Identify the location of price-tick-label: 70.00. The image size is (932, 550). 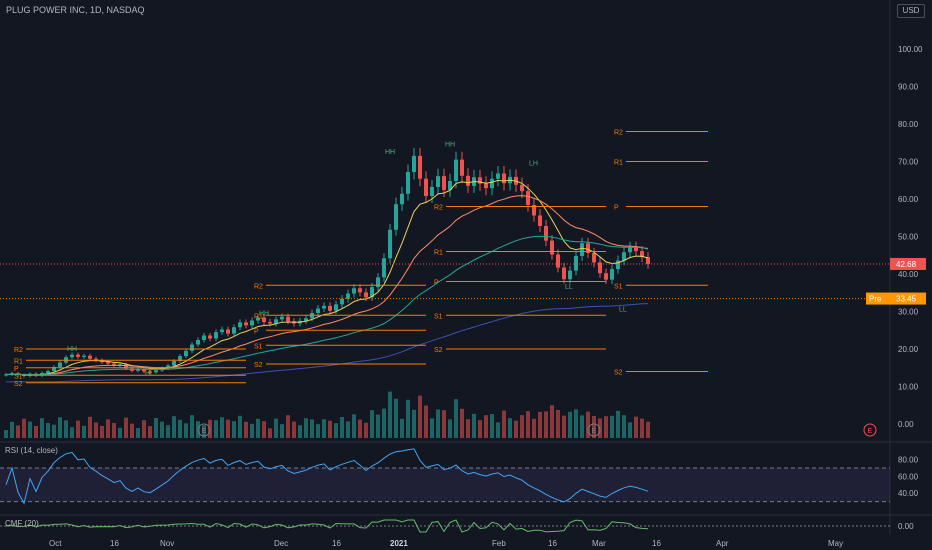
(908, 162).